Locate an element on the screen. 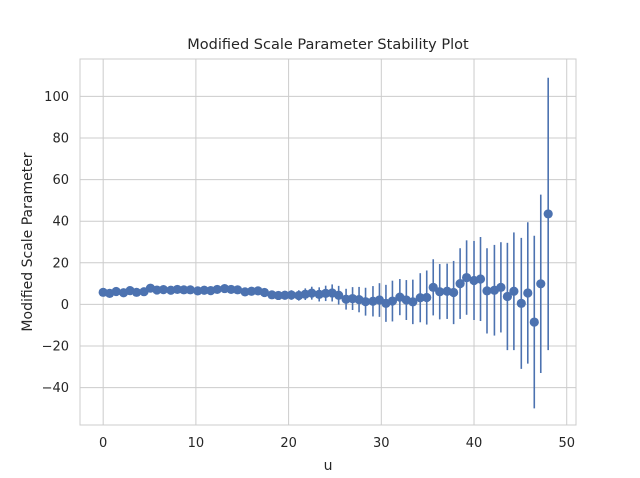 The image size is (640, 478). y-tick-label: −20 is located at coordinates (55, 346).